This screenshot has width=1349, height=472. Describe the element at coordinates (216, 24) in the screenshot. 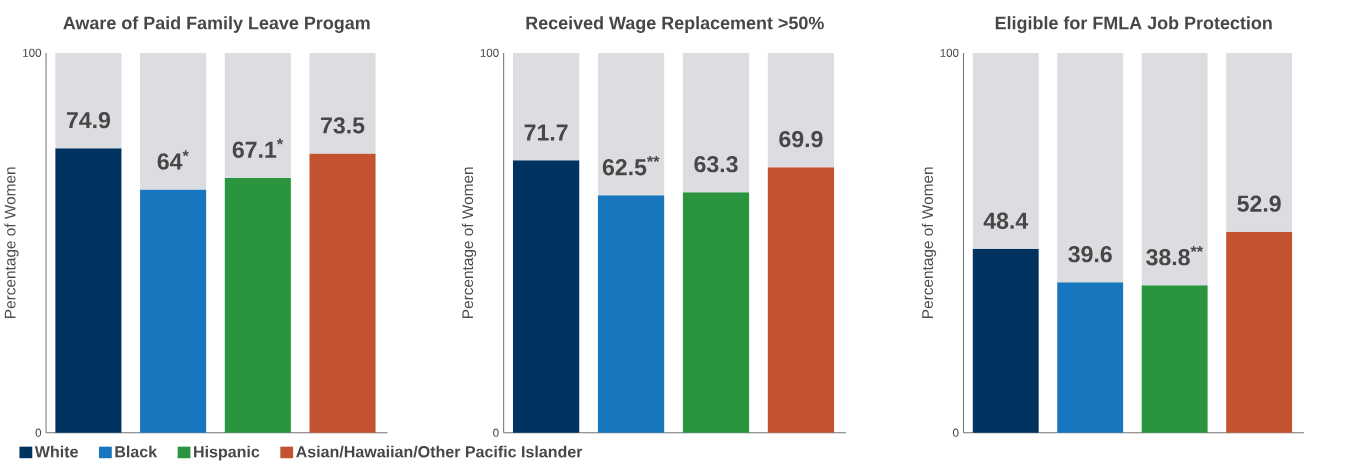

I see `chart-title: Aware of Paid Family Leave Progam` at that location.